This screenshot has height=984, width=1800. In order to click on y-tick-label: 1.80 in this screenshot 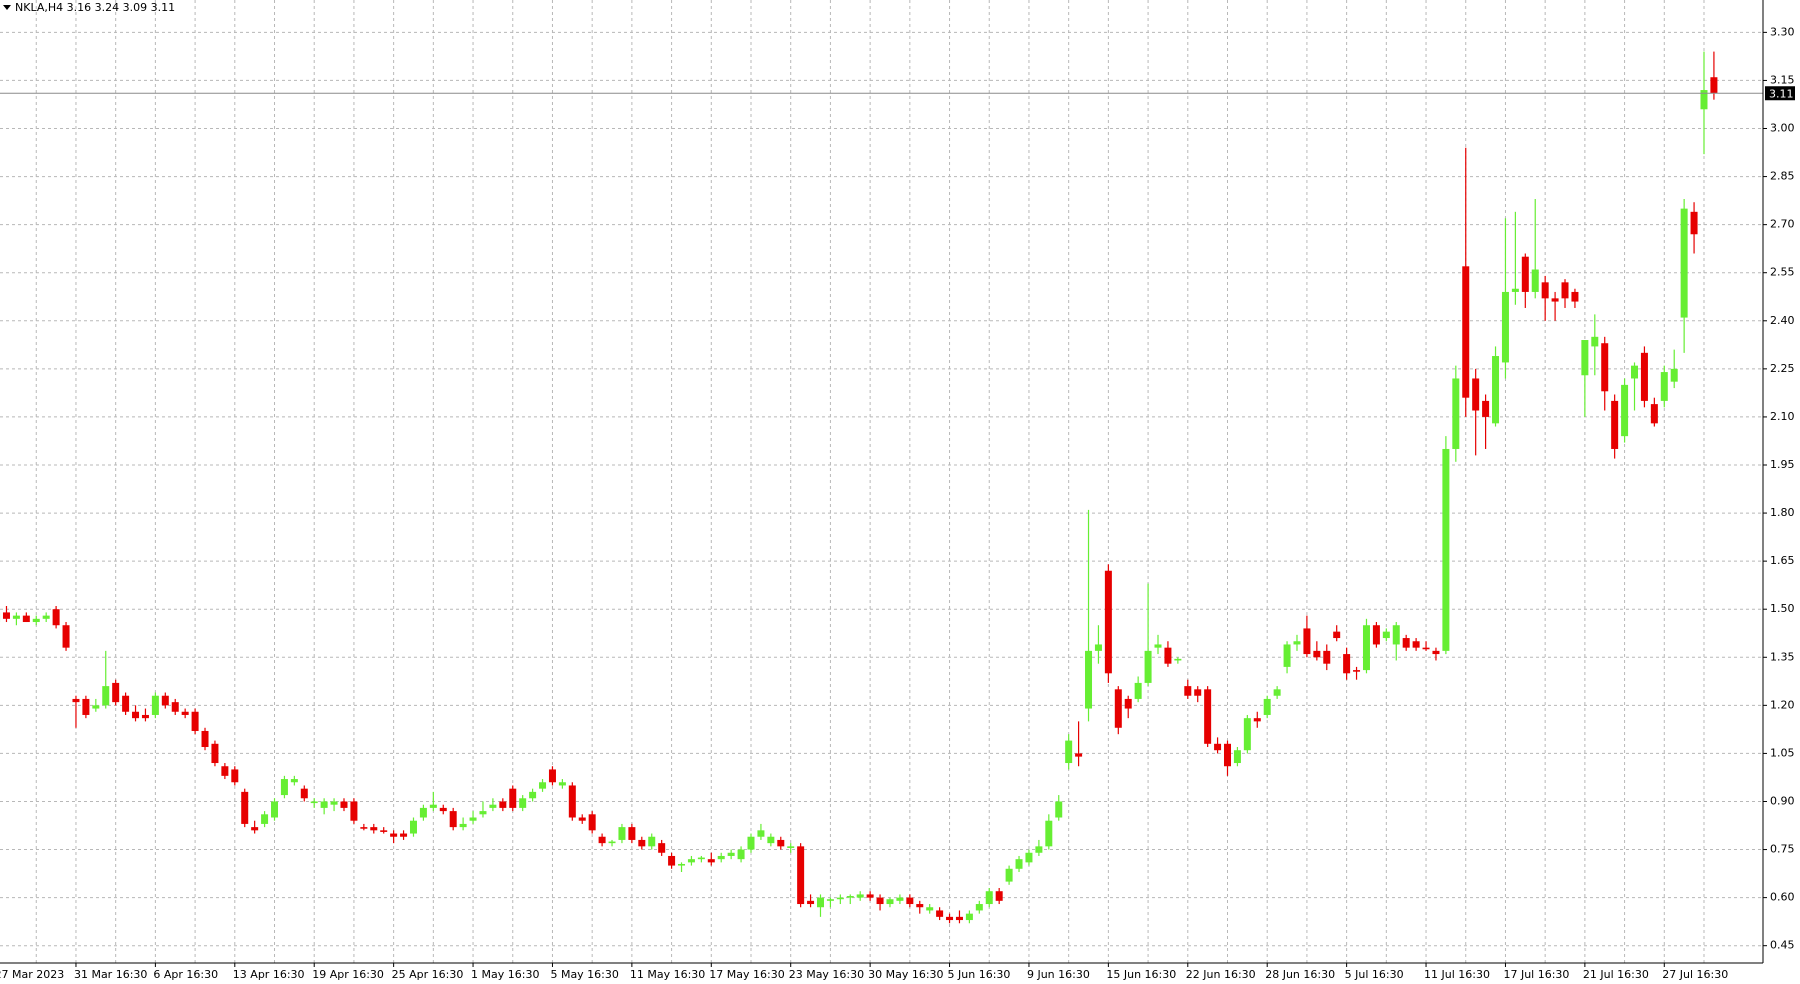, I will do `click(1782, 512)`.